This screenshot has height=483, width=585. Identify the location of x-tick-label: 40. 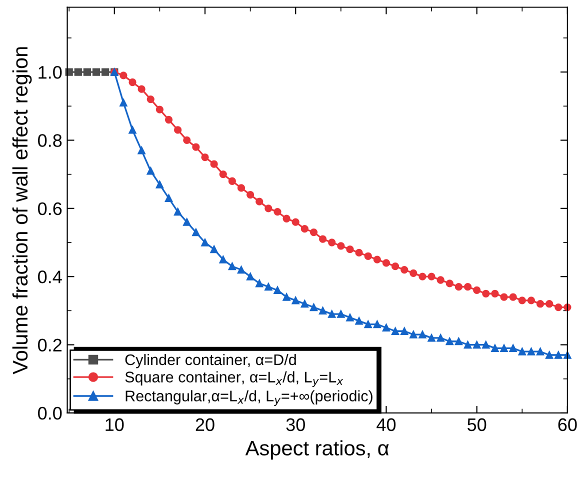
(386, 425).